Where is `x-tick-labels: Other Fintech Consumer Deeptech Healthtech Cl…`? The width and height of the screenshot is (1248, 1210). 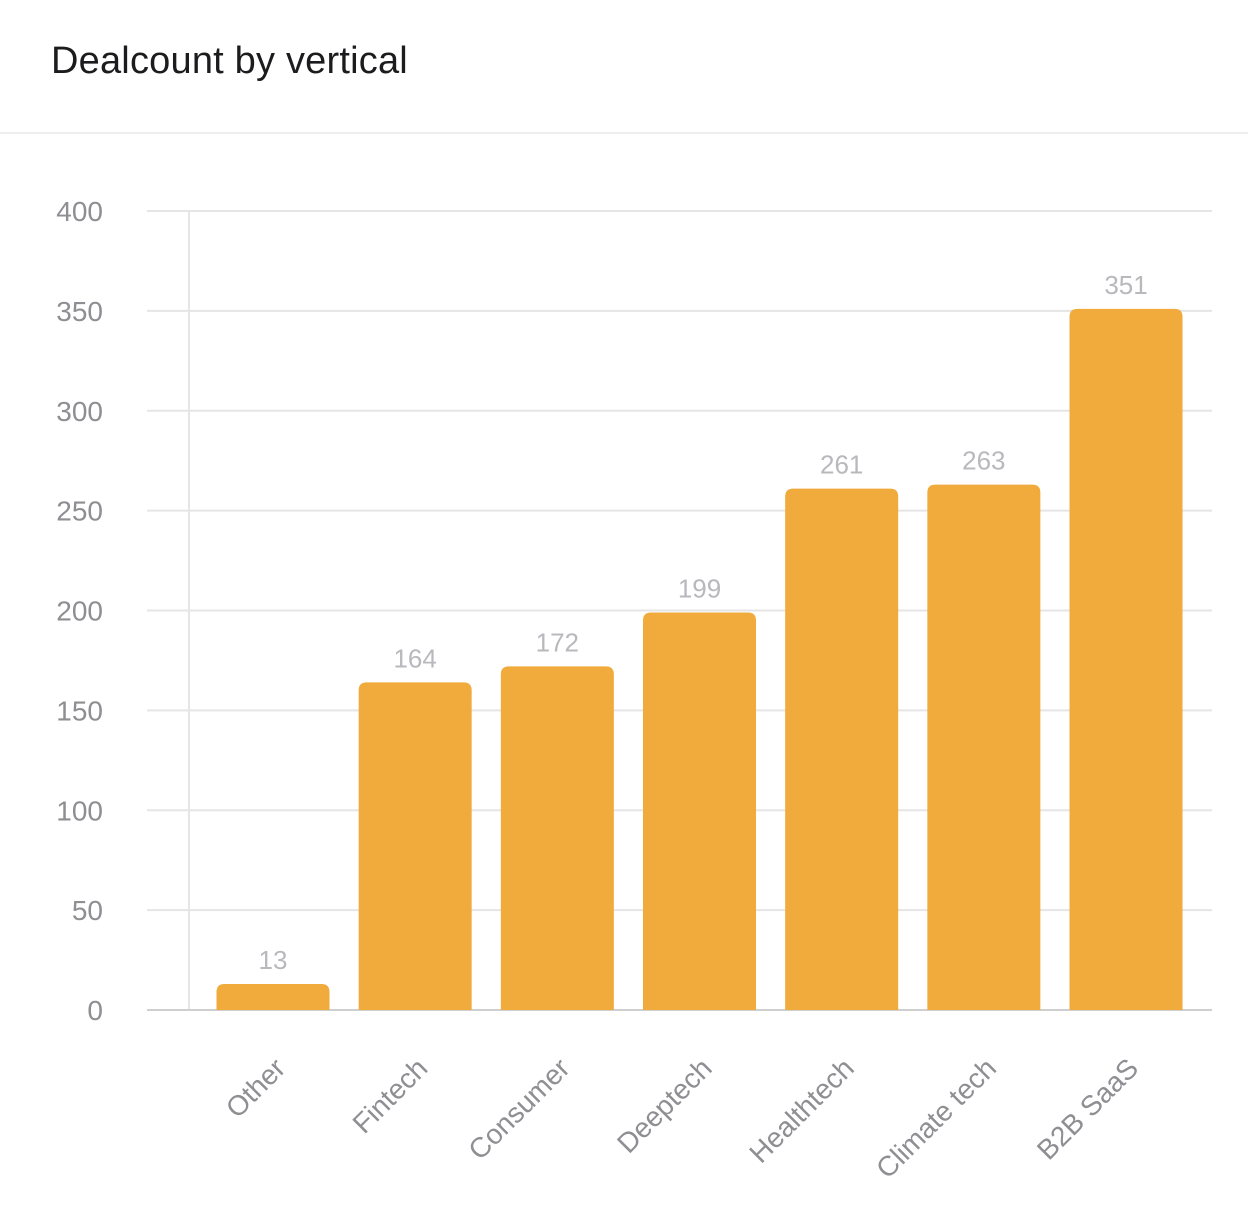 x-tick-labels: Other Fintech Consumer Deeptech Healthtech Cl… is located at coordinates (682, 1118).